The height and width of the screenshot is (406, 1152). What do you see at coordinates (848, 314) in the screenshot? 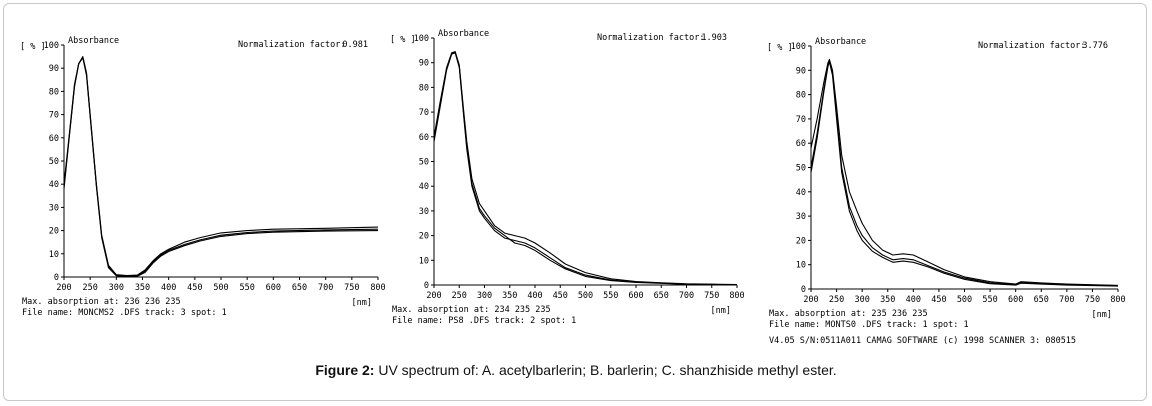
I see `max-absorption-line: Max. absorption at: 235 236 235` at bounding box center [848, 314].